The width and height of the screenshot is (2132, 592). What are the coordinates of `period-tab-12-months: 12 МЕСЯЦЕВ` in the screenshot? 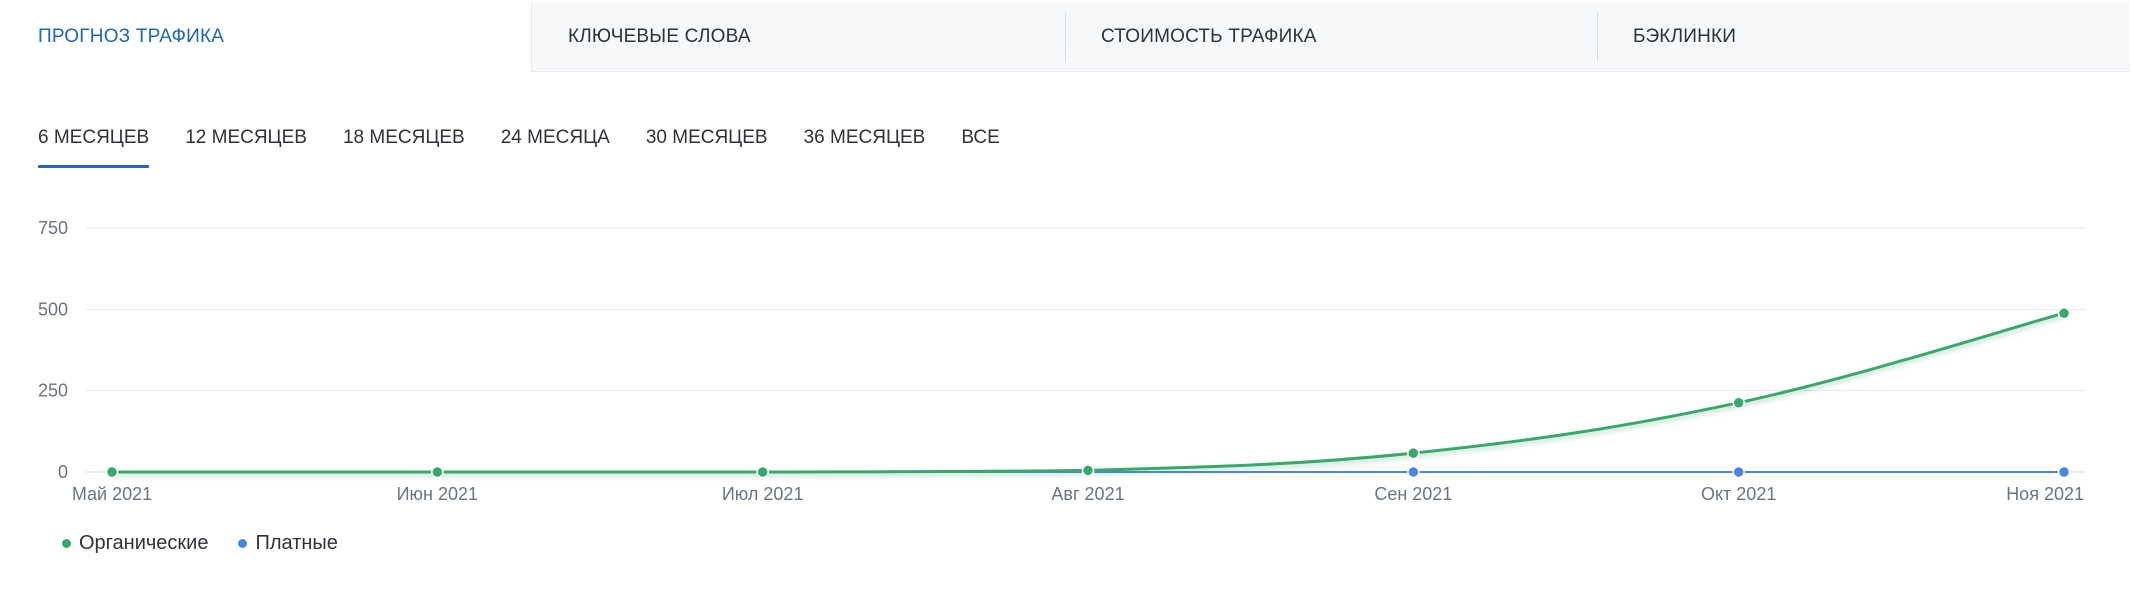 It's located at (246, 137).